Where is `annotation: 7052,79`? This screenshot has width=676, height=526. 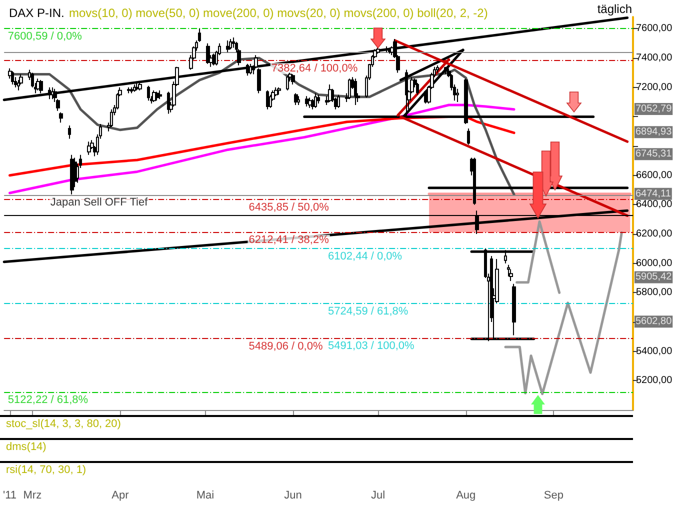
annotation: 7052,79 is located at coordinates (654, 108).